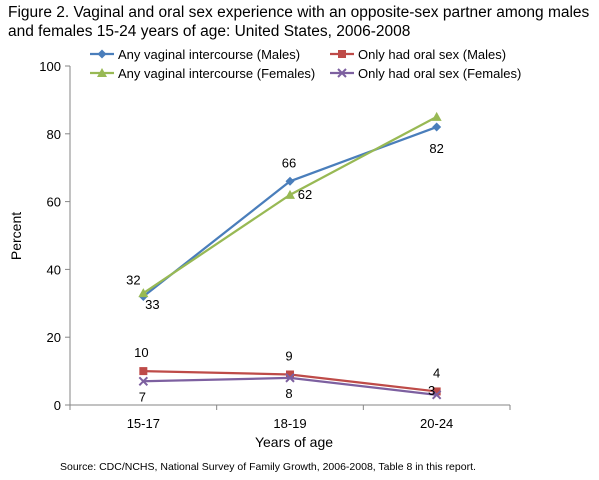  What do you see at coordinates (439, 73) in the screenshot?
I see `legend-label: Only had oral sex (Females)` at bounding box center [439, 73].